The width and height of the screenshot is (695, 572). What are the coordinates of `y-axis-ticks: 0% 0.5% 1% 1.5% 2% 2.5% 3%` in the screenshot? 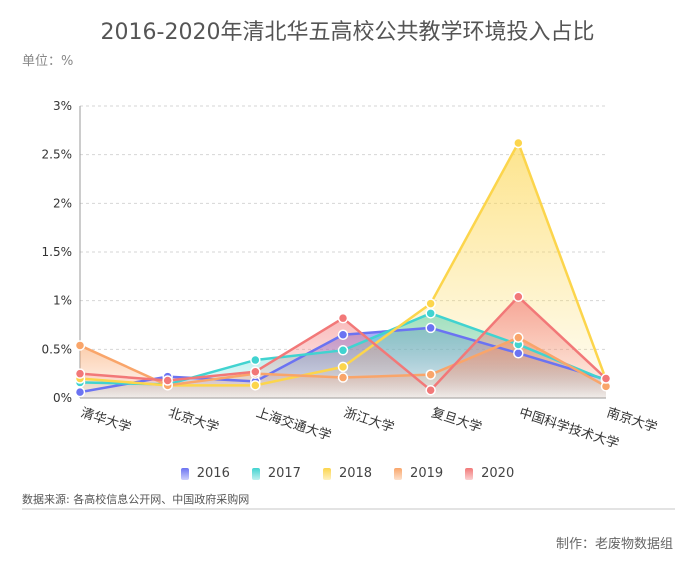 It's located at (57, 252).